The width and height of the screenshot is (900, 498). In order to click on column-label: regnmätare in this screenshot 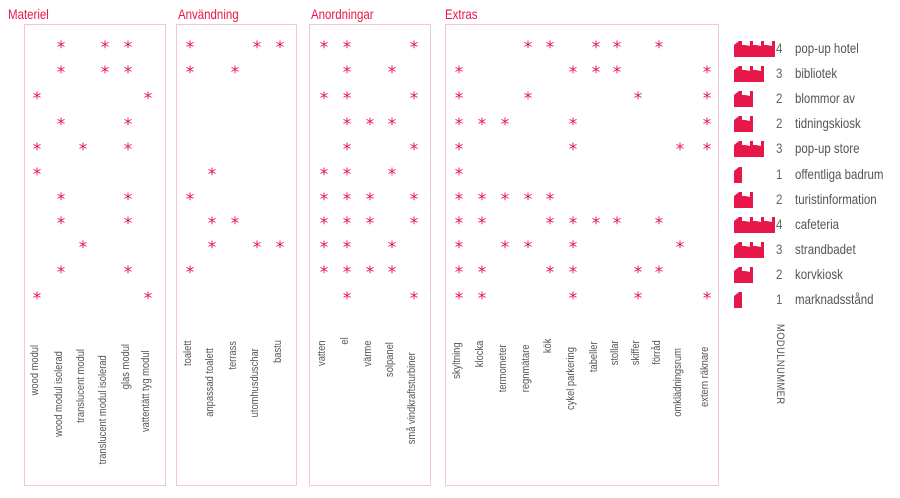, I will do `click(526, 368)`.